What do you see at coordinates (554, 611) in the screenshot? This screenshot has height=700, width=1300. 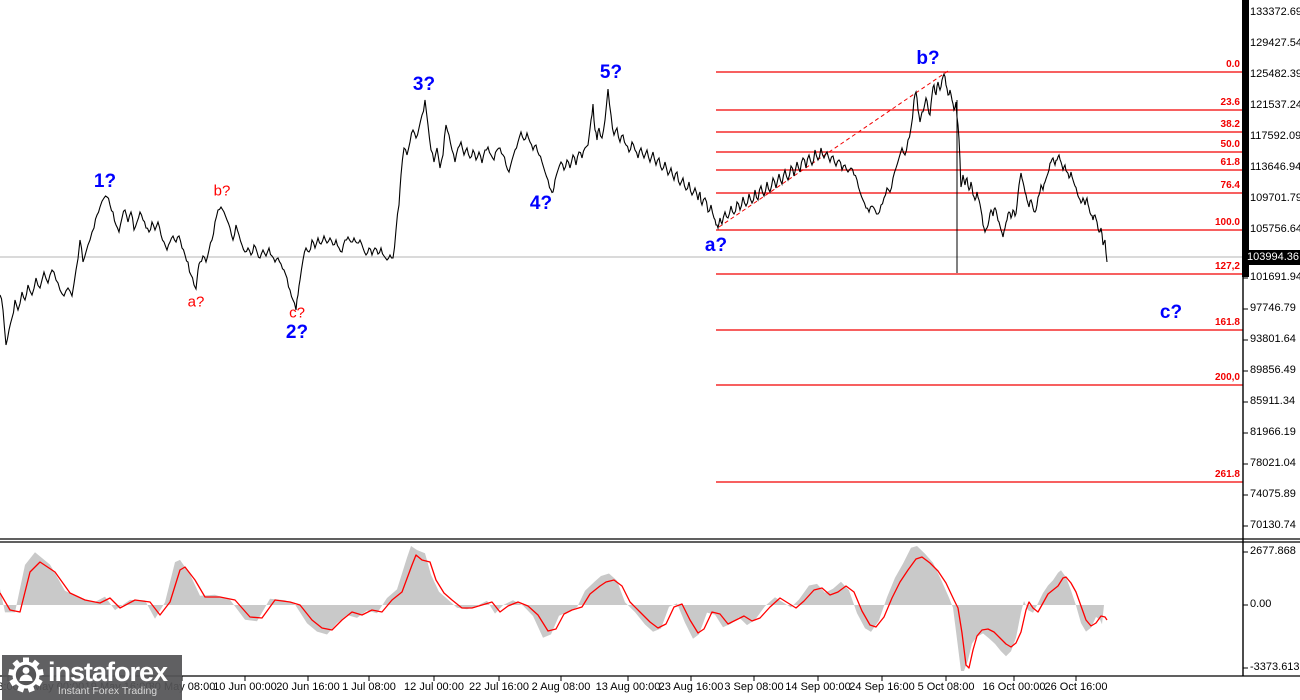 I see `oscillator-signal-line` at bounding box center [554, 611].